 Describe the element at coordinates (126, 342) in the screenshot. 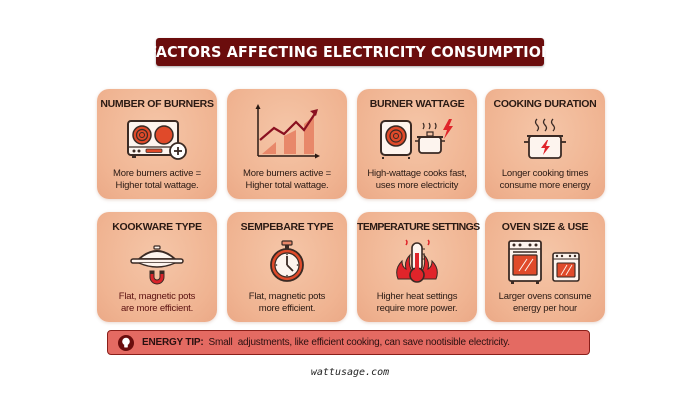

I see `lightbulb-icon` at that location.